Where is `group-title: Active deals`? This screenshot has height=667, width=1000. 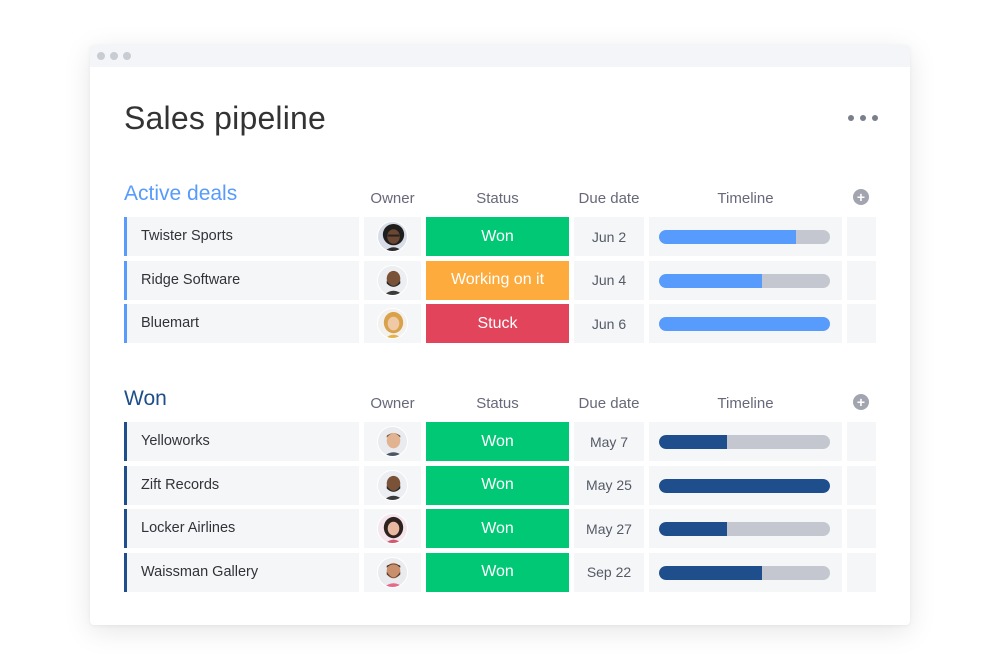
group-title: Active deals is located at coordinates (181, 193).